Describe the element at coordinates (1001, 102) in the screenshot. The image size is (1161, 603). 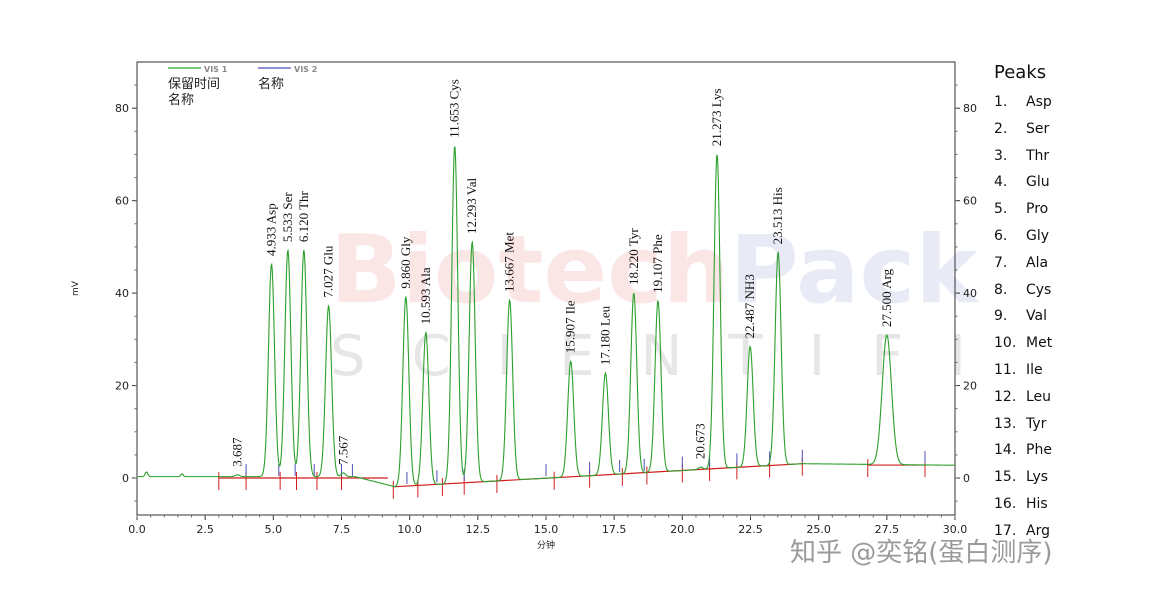
I see `peak-list-number: 1.` at that location.